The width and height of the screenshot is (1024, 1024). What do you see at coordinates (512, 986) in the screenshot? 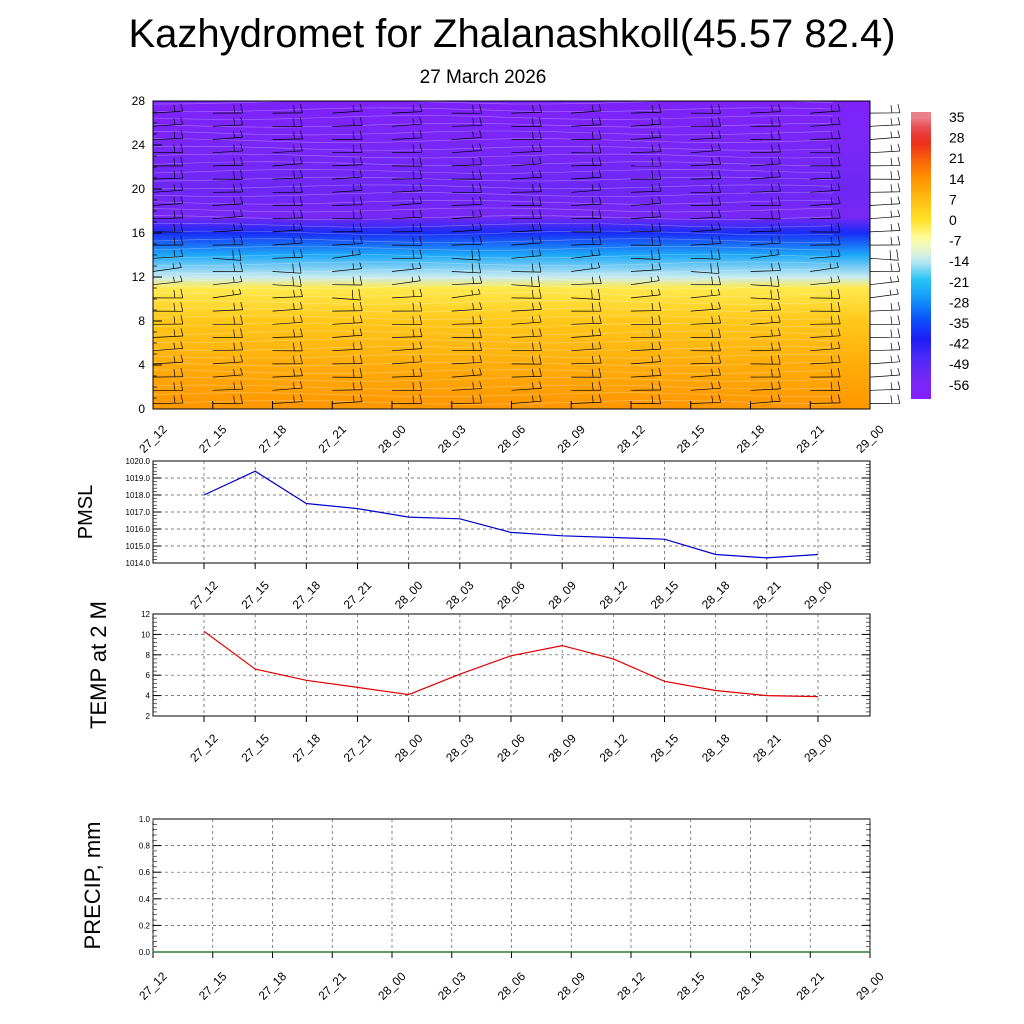
I see `x-tick-label: 28_06` at bounding box center [512, 986].